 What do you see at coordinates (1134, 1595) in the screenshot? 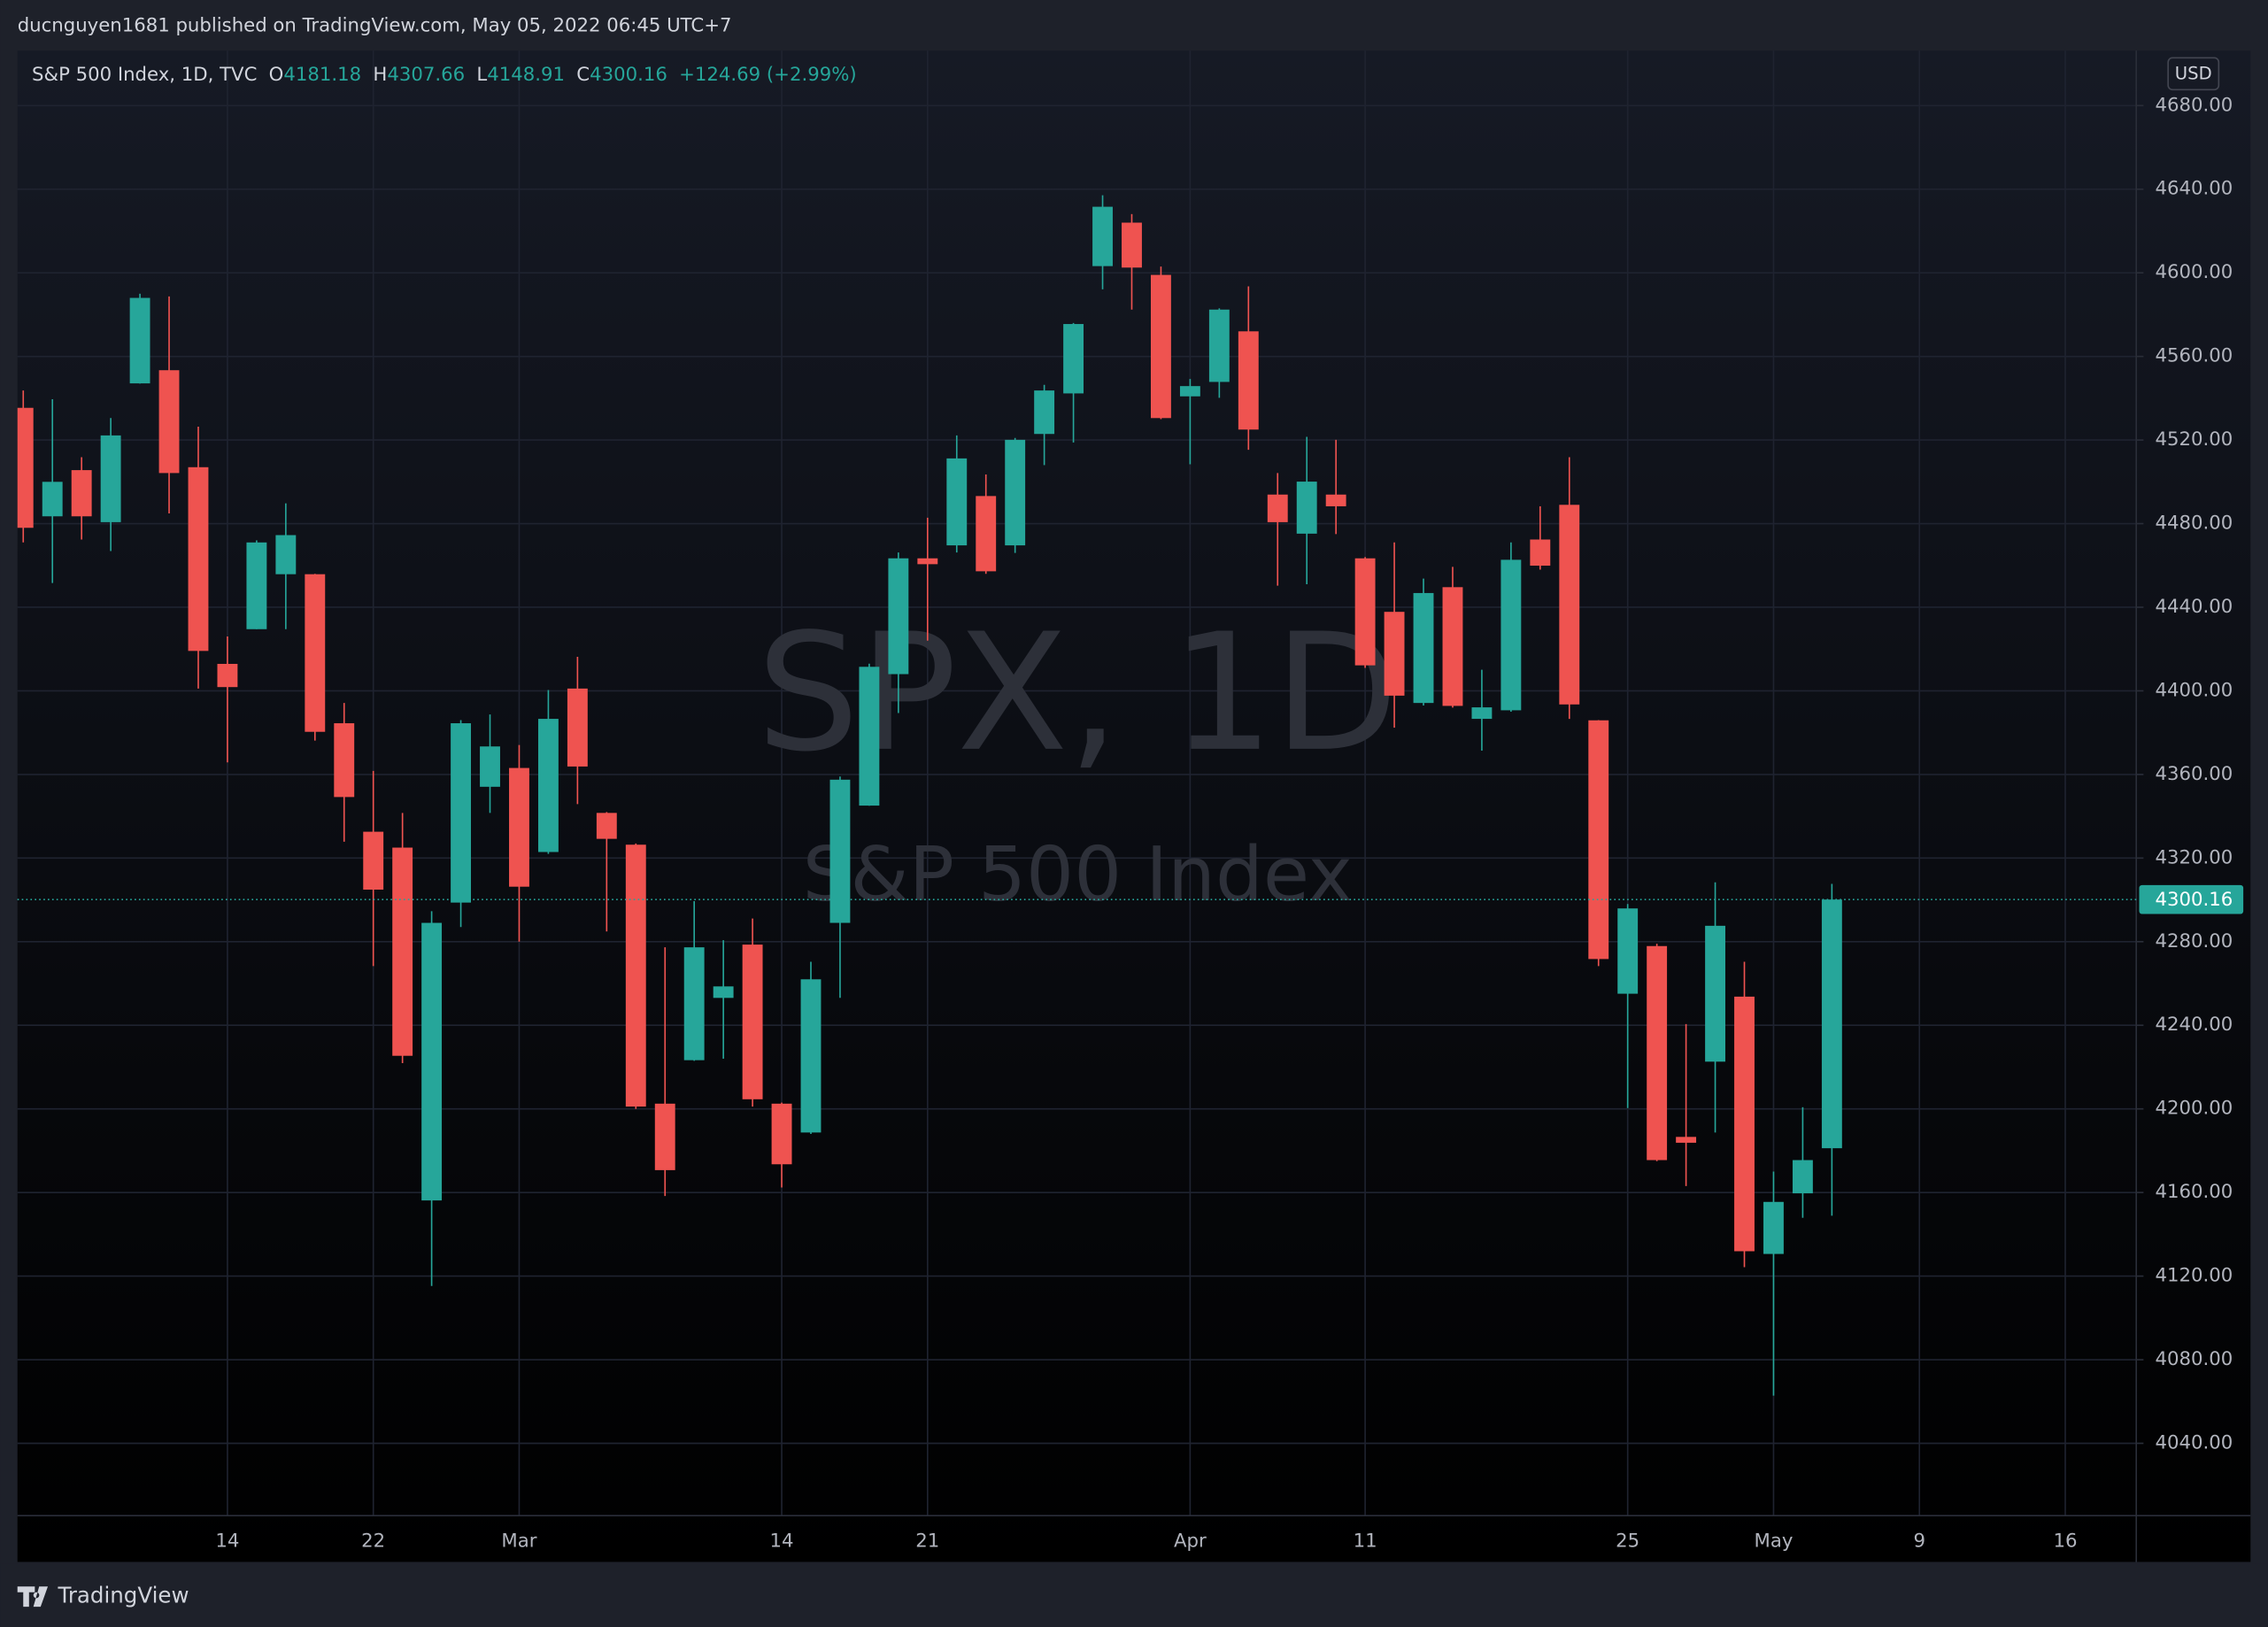
I see `footer` at bounding box center [1134, 1595].